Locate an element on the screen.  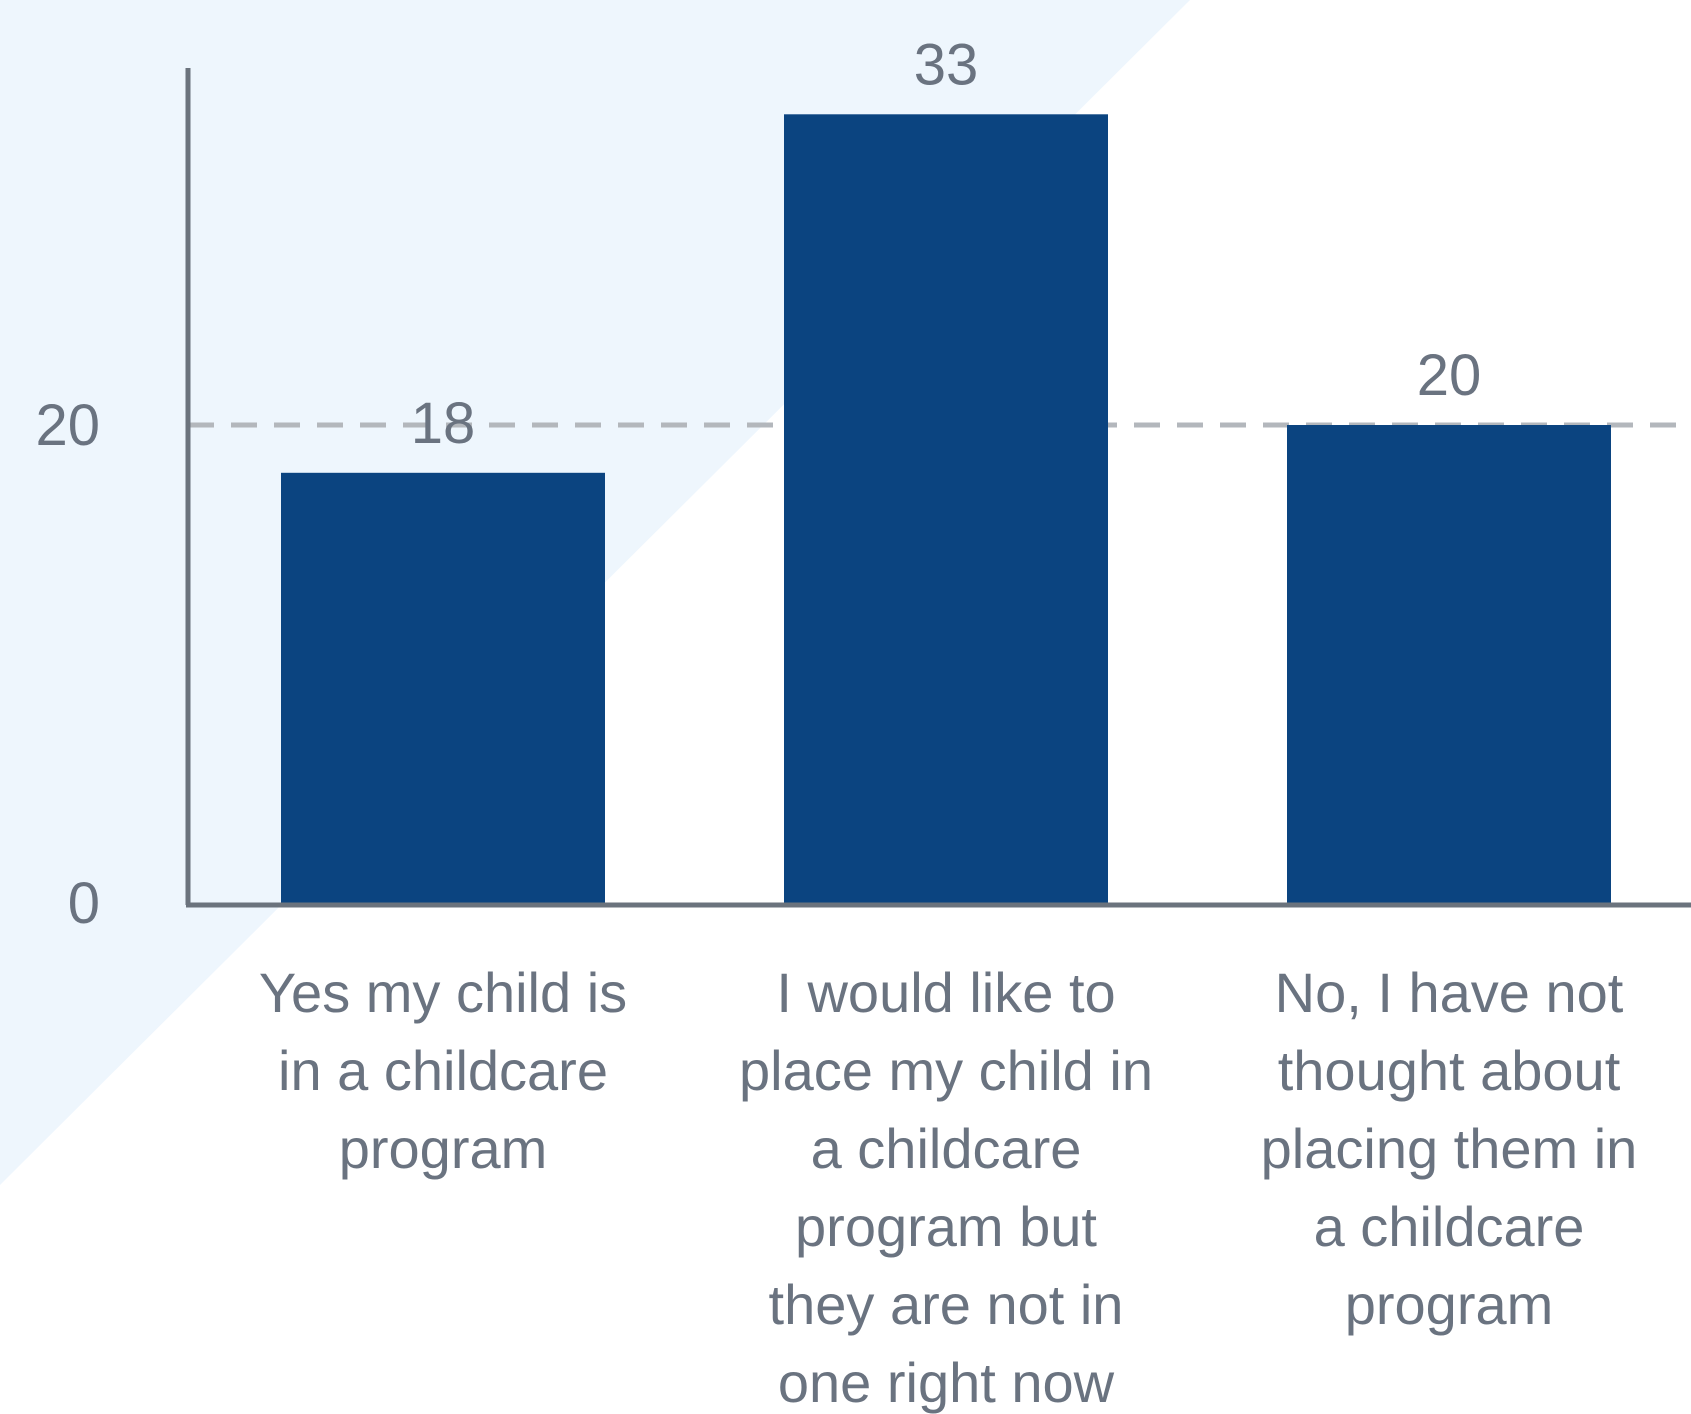
y-tick-label: 20 is located at coordinates (67, 425).